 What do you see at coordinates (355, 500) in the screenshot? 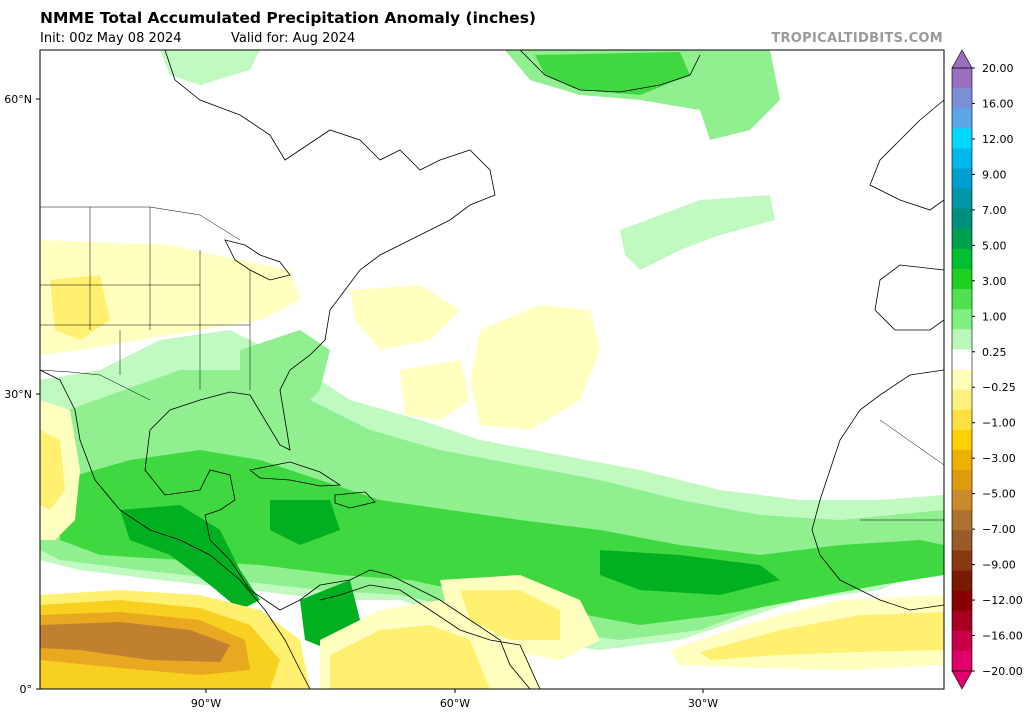
I see `coastline-hispaniola` at bounding box center [355, 500].